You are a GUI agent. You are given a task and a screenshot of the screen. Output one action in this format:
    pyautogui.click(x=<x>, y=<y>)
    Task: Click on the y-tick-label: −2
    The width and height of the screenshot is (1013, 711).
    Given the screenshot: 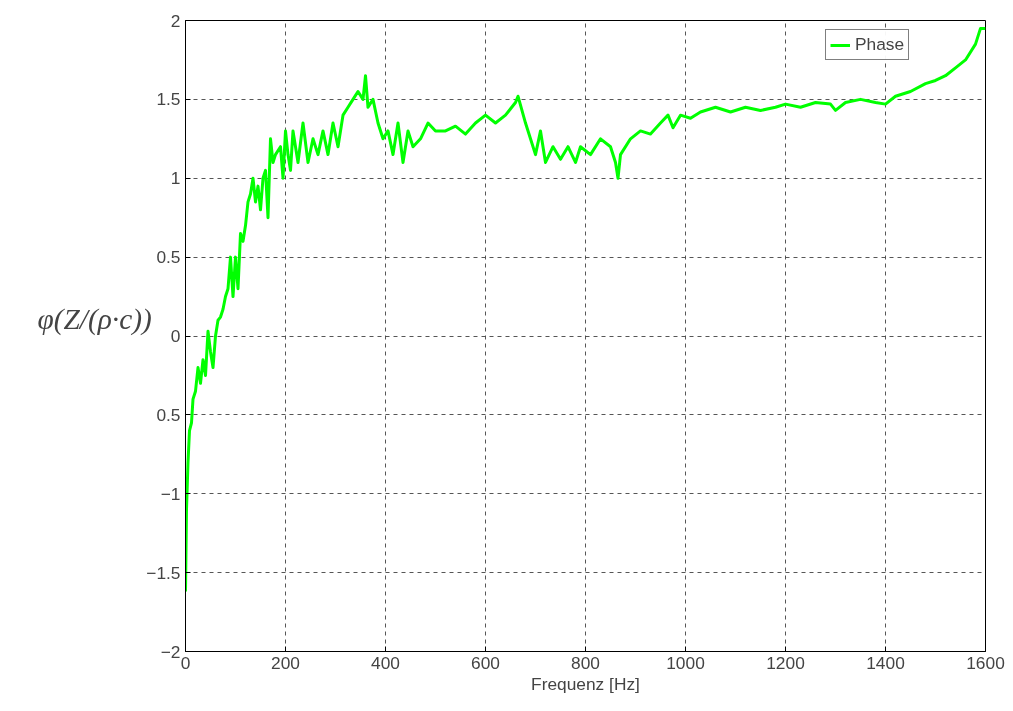 What is the action you would take?
    pyautogui.click(x=170, y=651)
    